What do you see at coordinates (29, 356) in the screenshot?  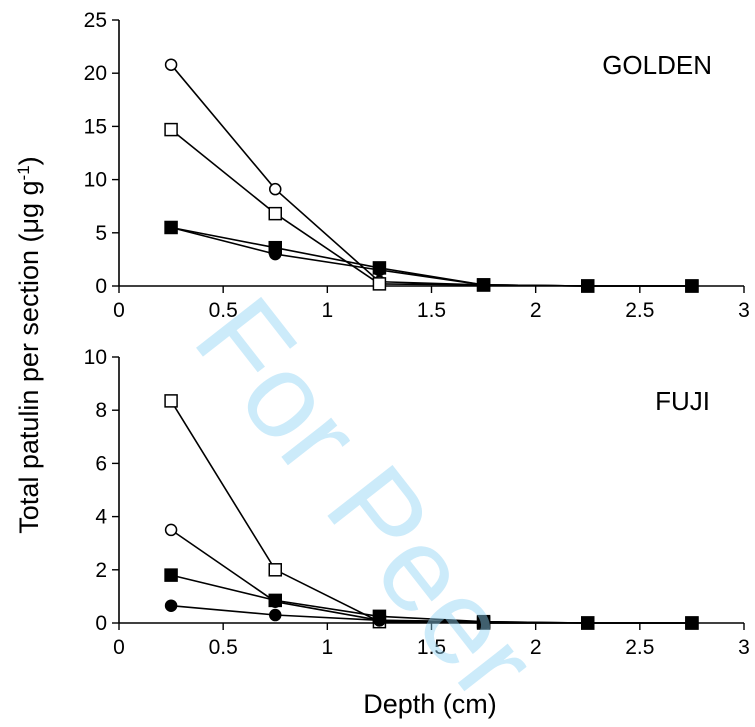 I see `y-axis-label-main: Total patulin per section (μg g` at bounding box center [29, 356].